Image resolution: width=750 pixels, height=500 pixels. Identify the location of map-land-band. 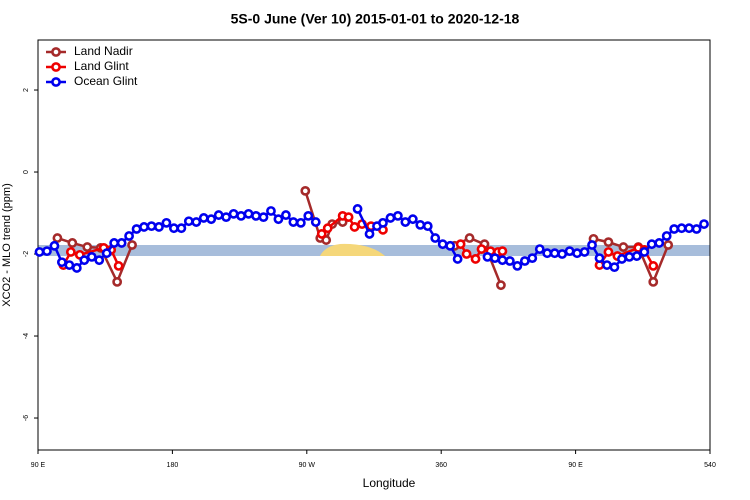
(352, 249).